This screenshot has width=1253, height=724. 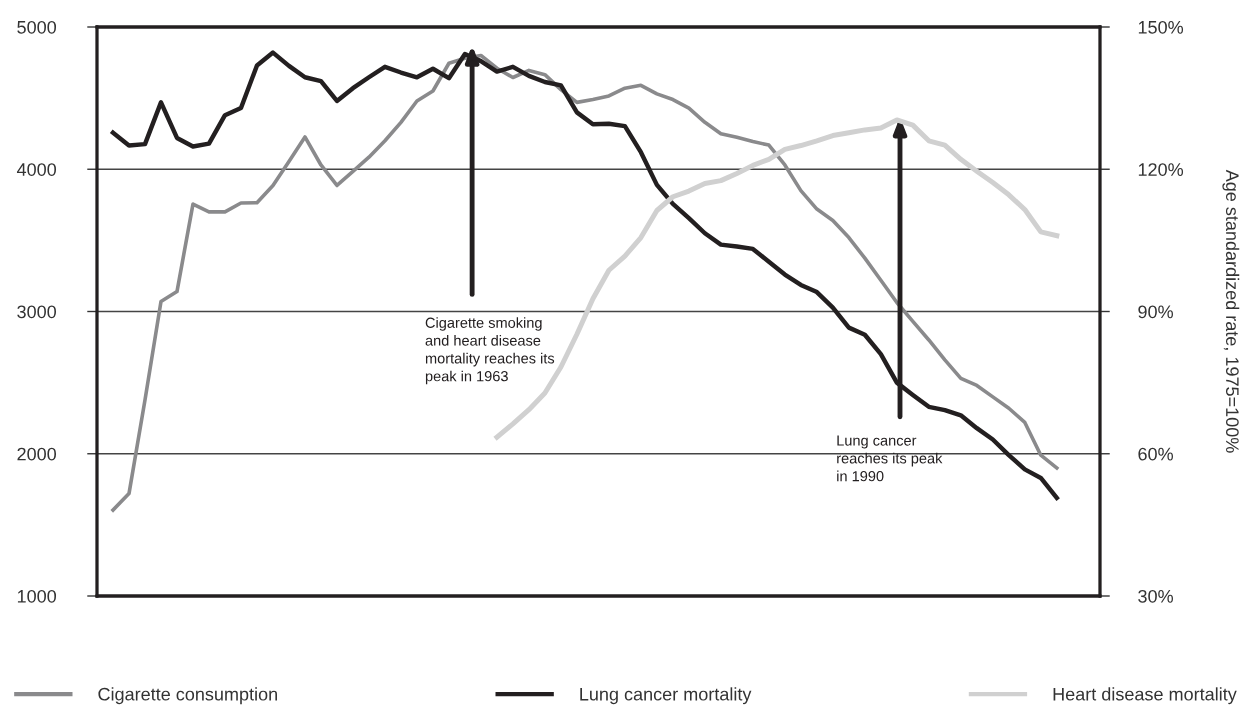 What do you see at coordinates (1161, 169) in the screenshot?
I see `y2-tick-label: 120%` at bounding box center [1161, 169].